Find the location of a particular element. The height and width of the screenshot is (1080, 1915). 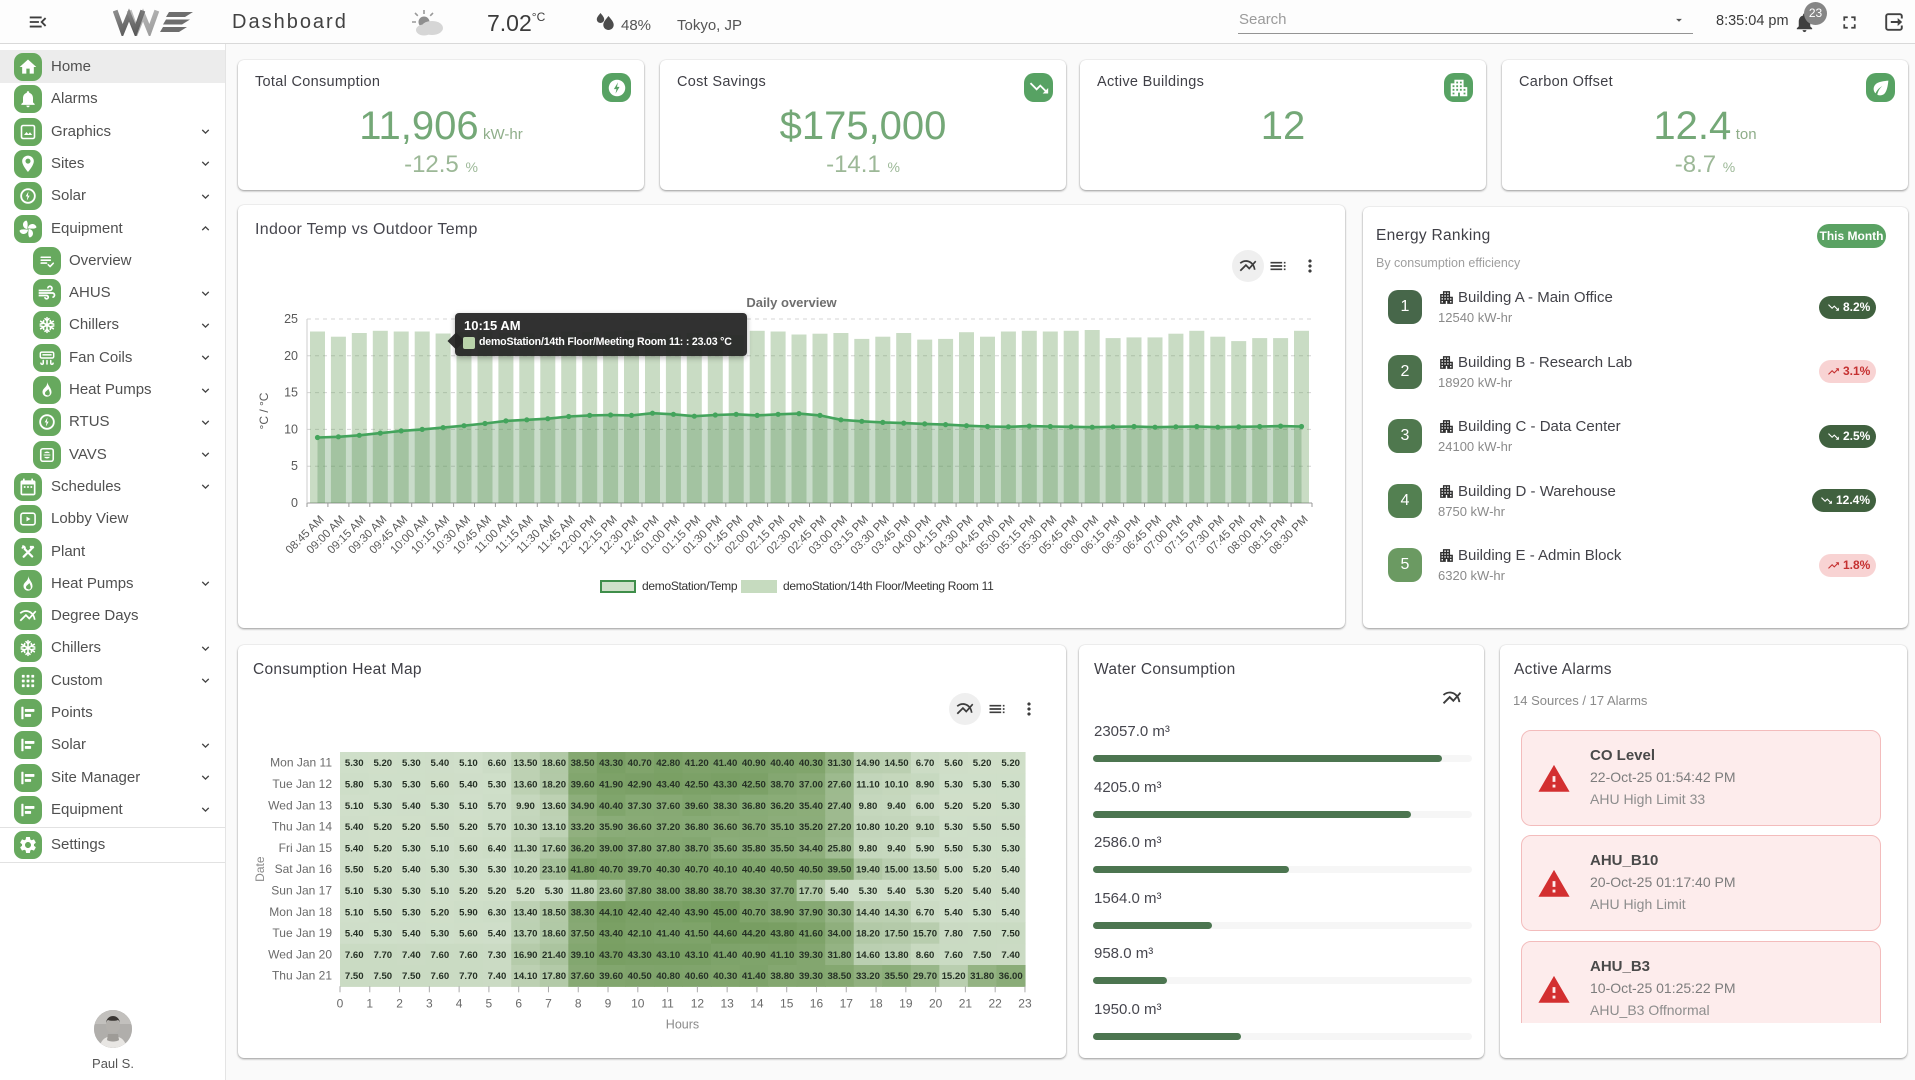

svg-text: 13.50 is located at coordinates (526, 763).